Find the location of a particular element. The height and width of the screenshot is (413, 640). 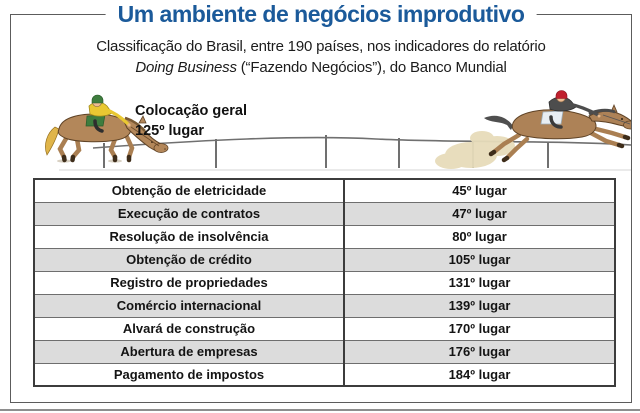

table-row: Pagamento de impostos 184º lugar is located at coordinates (324, 374).